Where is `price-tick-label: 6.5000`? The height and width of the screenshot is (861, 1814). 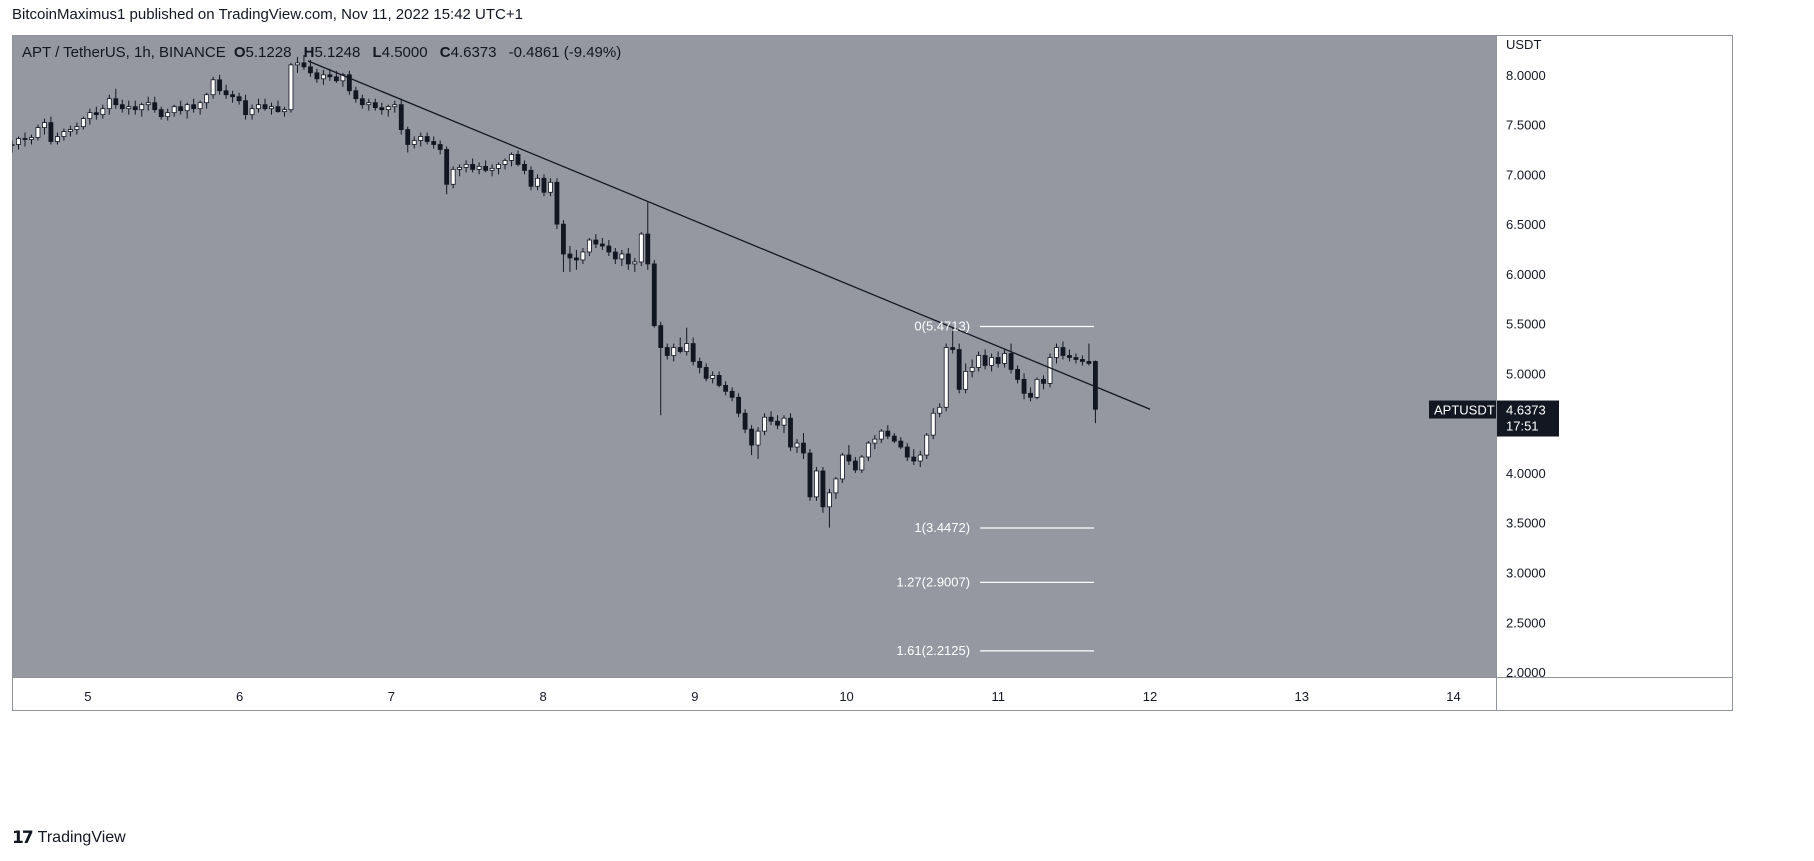 price-tick-label: 6.5000 is located at coordinates (1526, 224).